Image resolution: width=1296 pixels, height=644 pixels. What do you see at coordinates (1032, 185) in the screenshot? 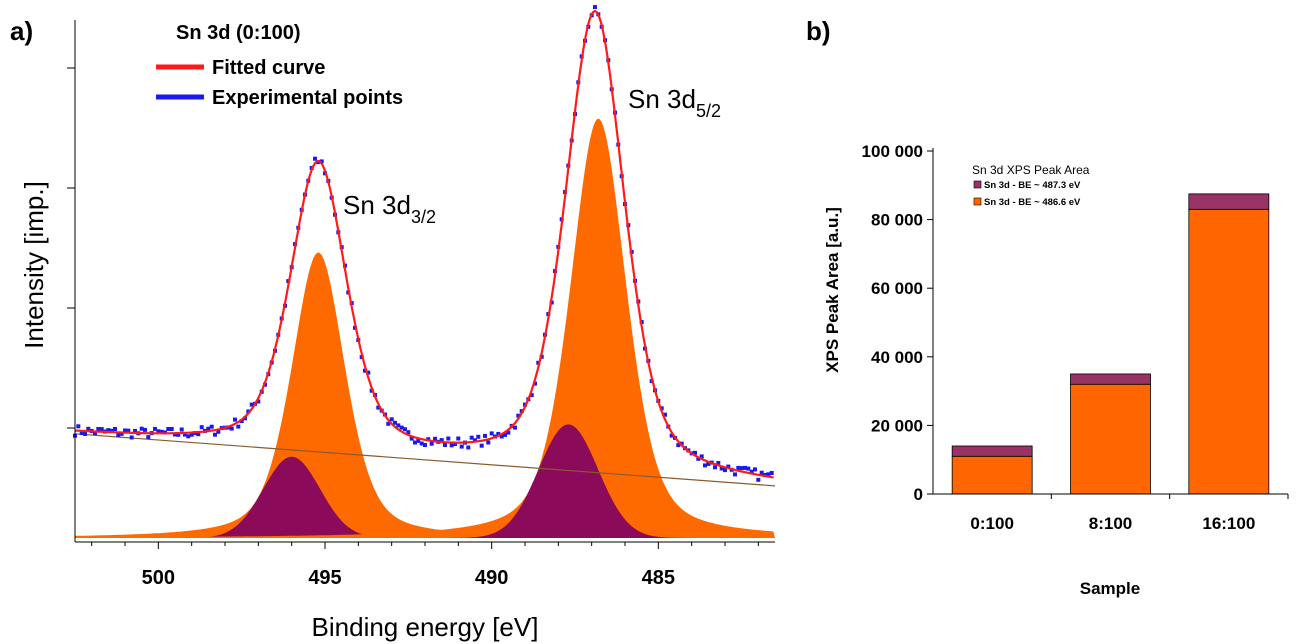
I see `b-legend-label-top: Sn 3d - BE ~ 487.3 eV` at bounding box center [1032, 185].